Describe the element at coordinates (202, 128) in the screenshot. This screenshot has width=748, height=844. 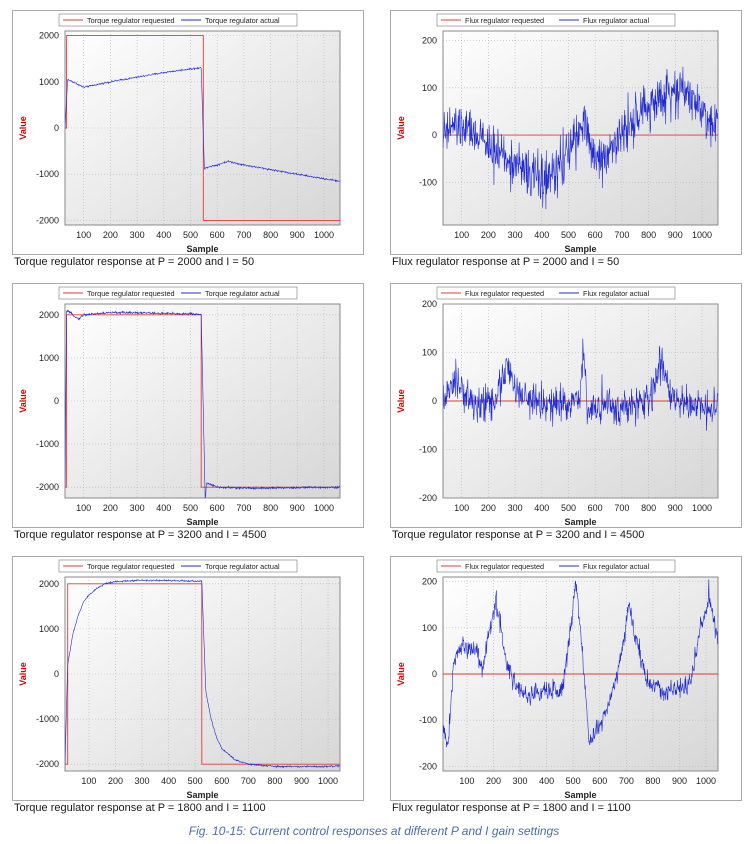
I see `plot-area` at that location.